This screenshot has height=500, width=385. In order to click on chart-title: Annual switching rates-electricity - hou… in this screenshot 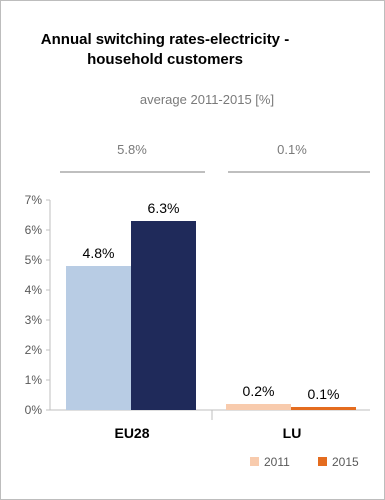, I will do `click(165, 50)`.